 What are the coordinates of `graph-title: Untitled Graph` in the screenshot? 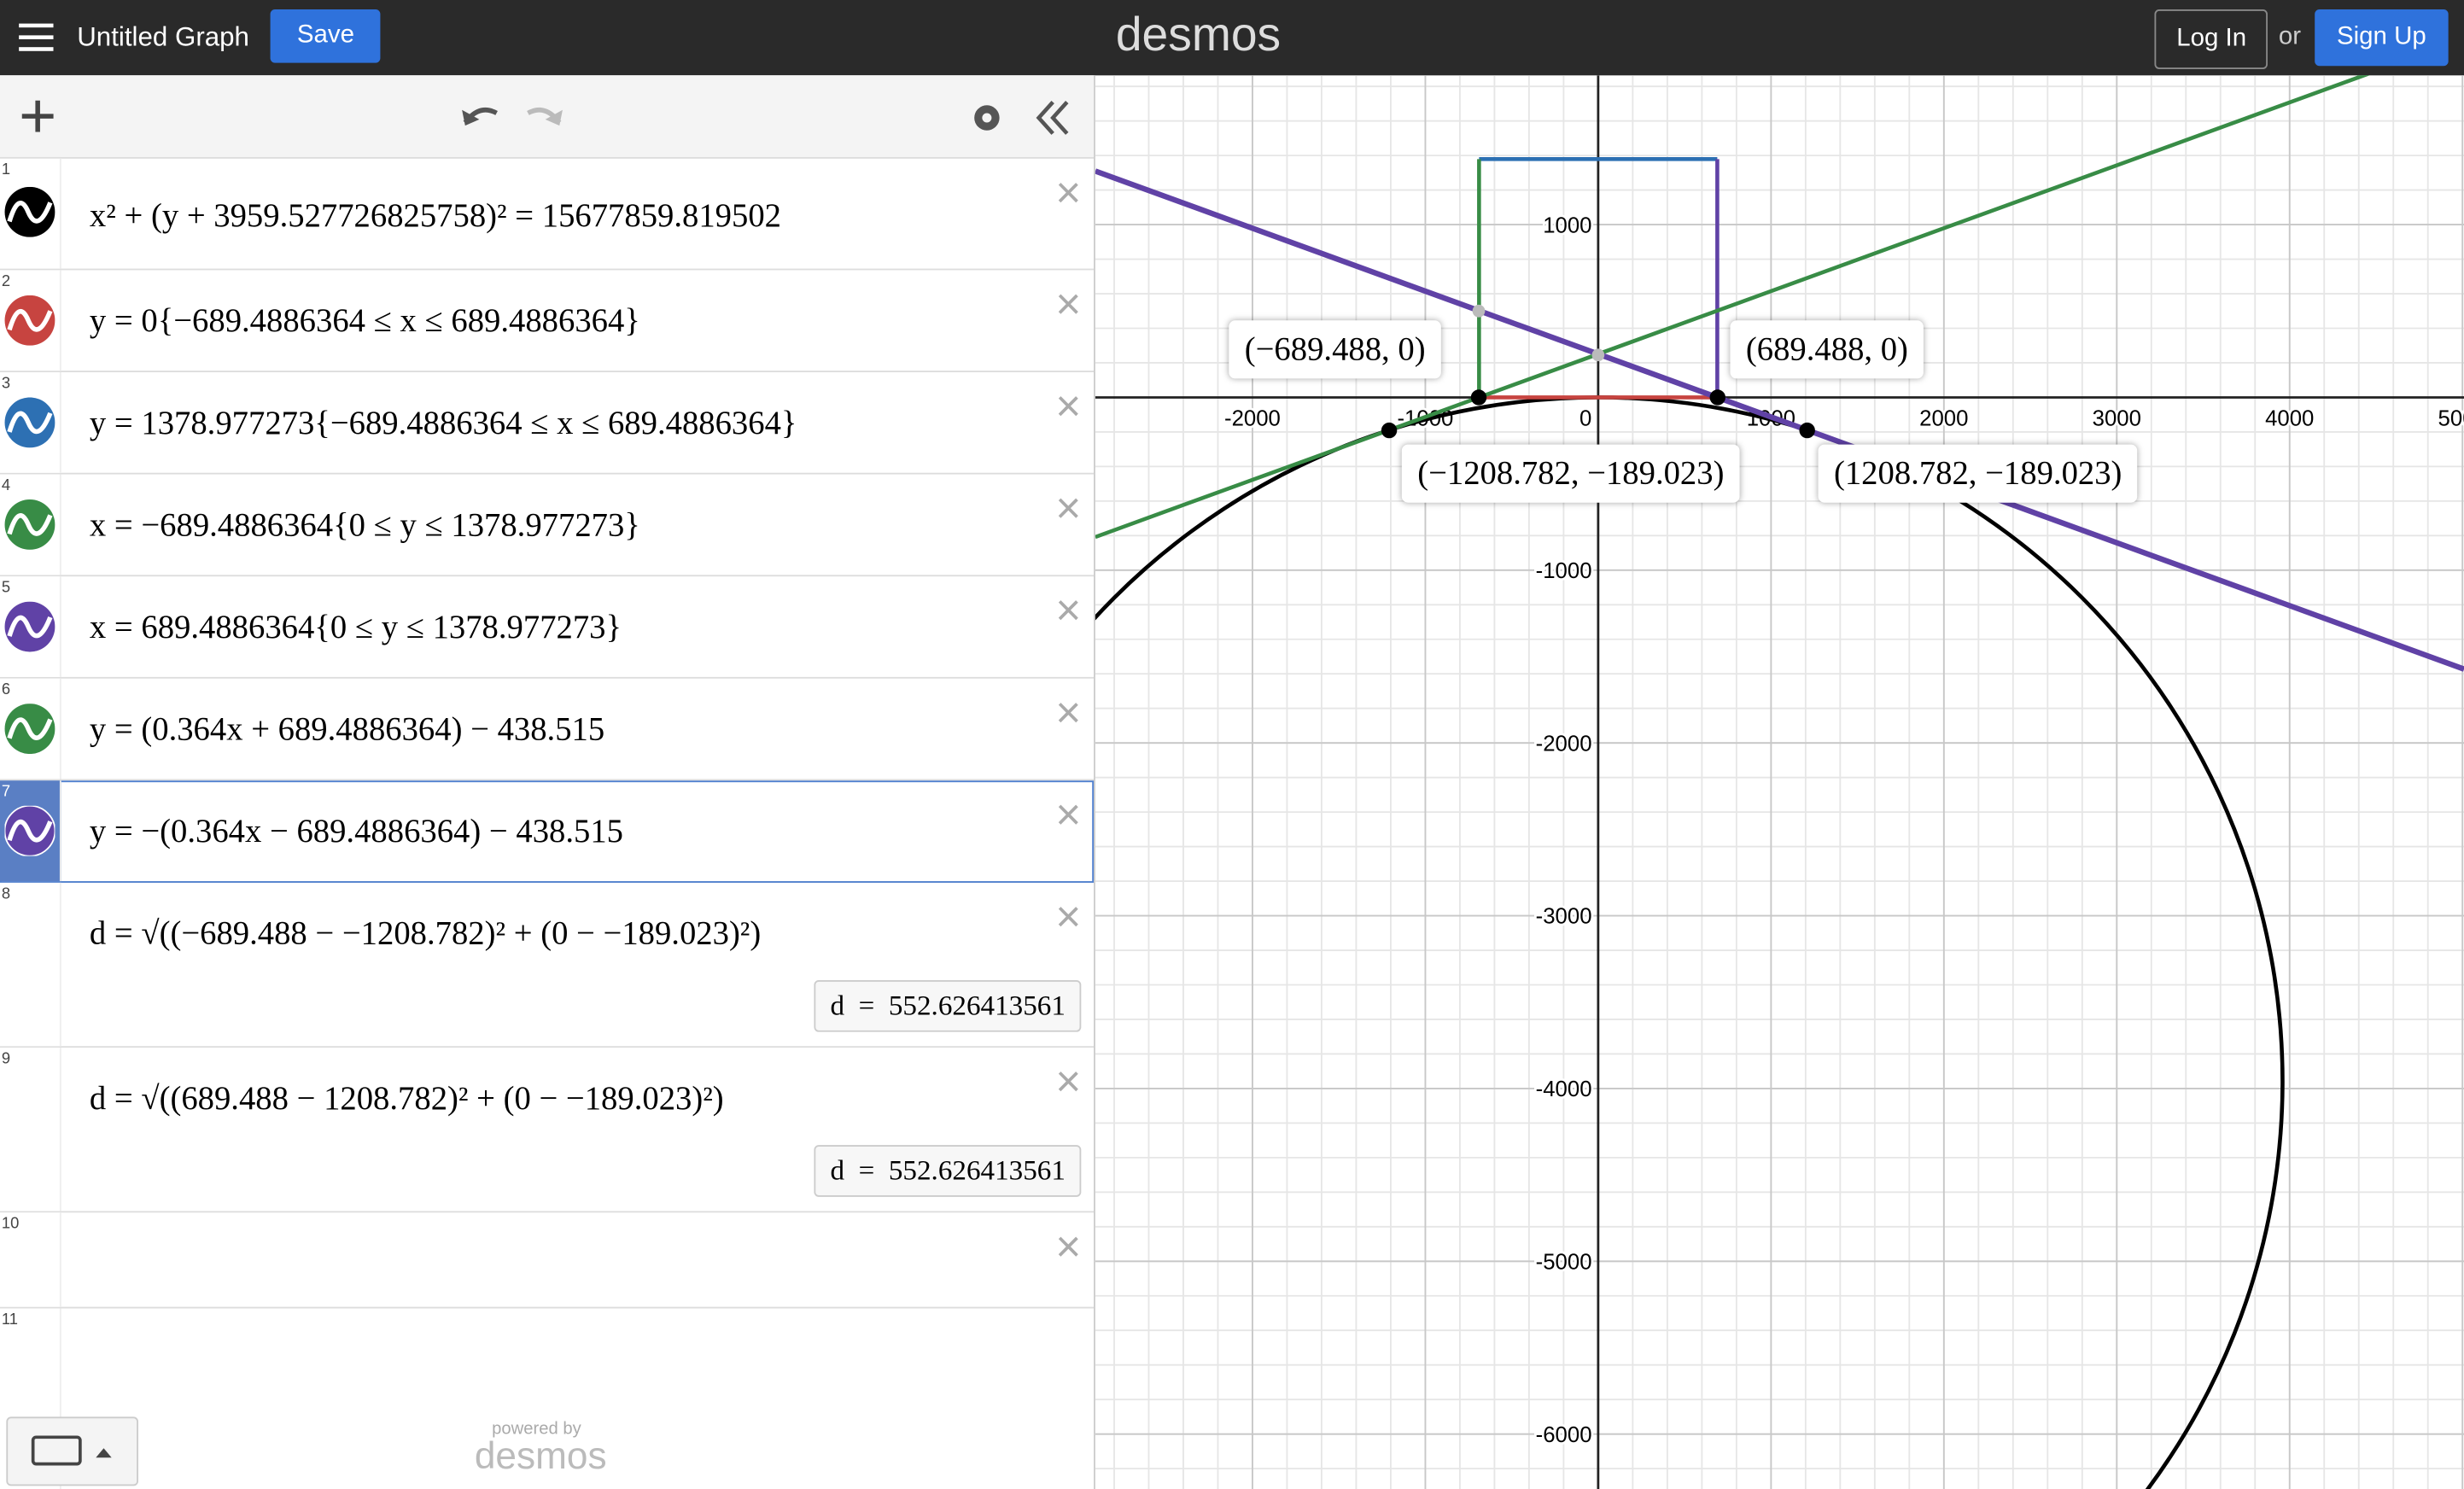 It's located at (163, 36).